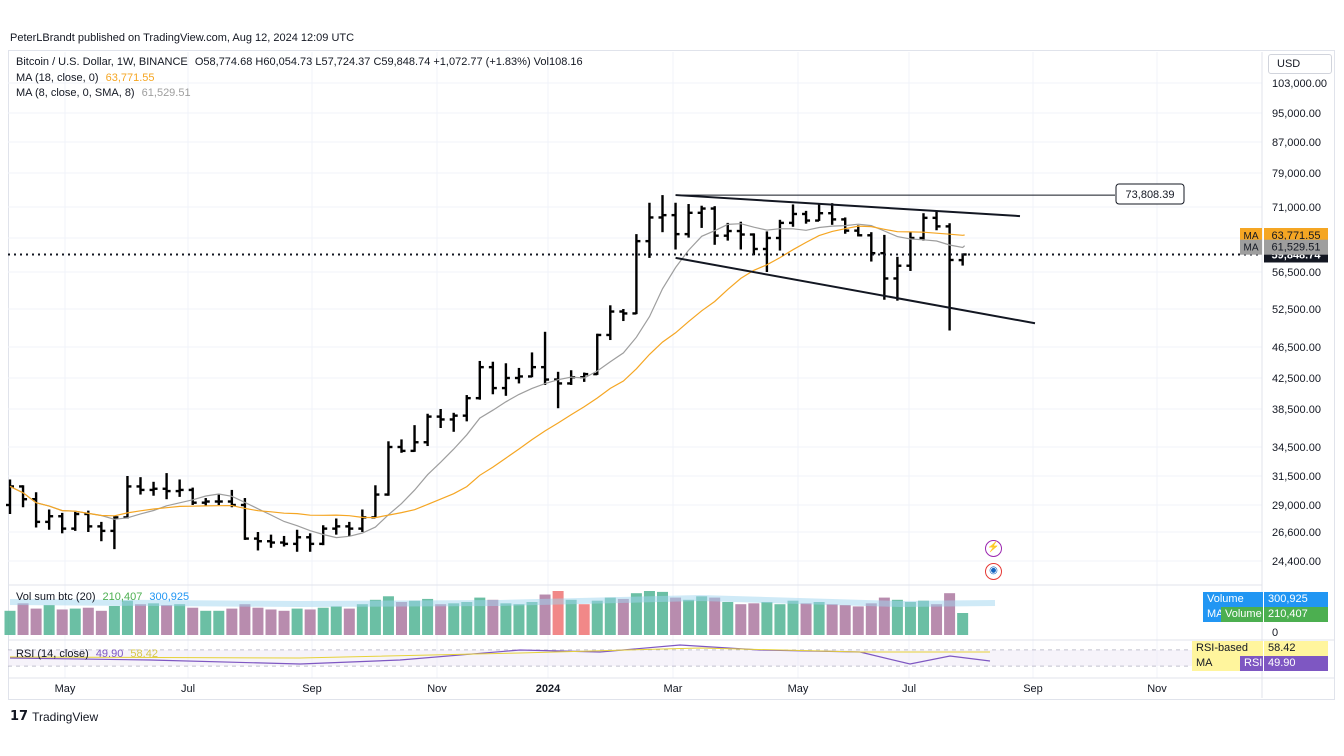 This screenshot has height=756, width=1344. What do you see at coordinates (993, 571) in the screenshot?
I see `us-flag-icon: ◉` at bounding box center [993, 571].